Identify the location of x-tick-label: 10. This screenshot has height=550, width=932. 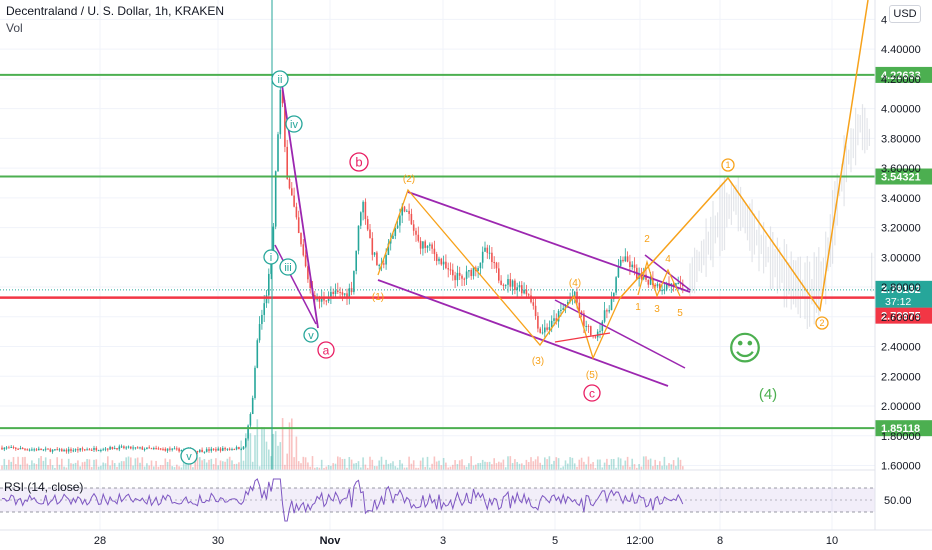
(832, 541).